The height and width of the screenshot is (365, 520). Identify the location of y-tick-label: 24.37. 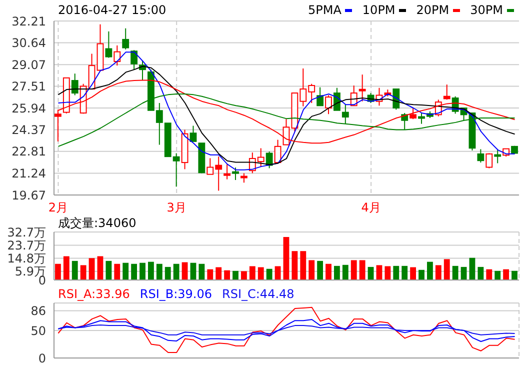
(29, 130).